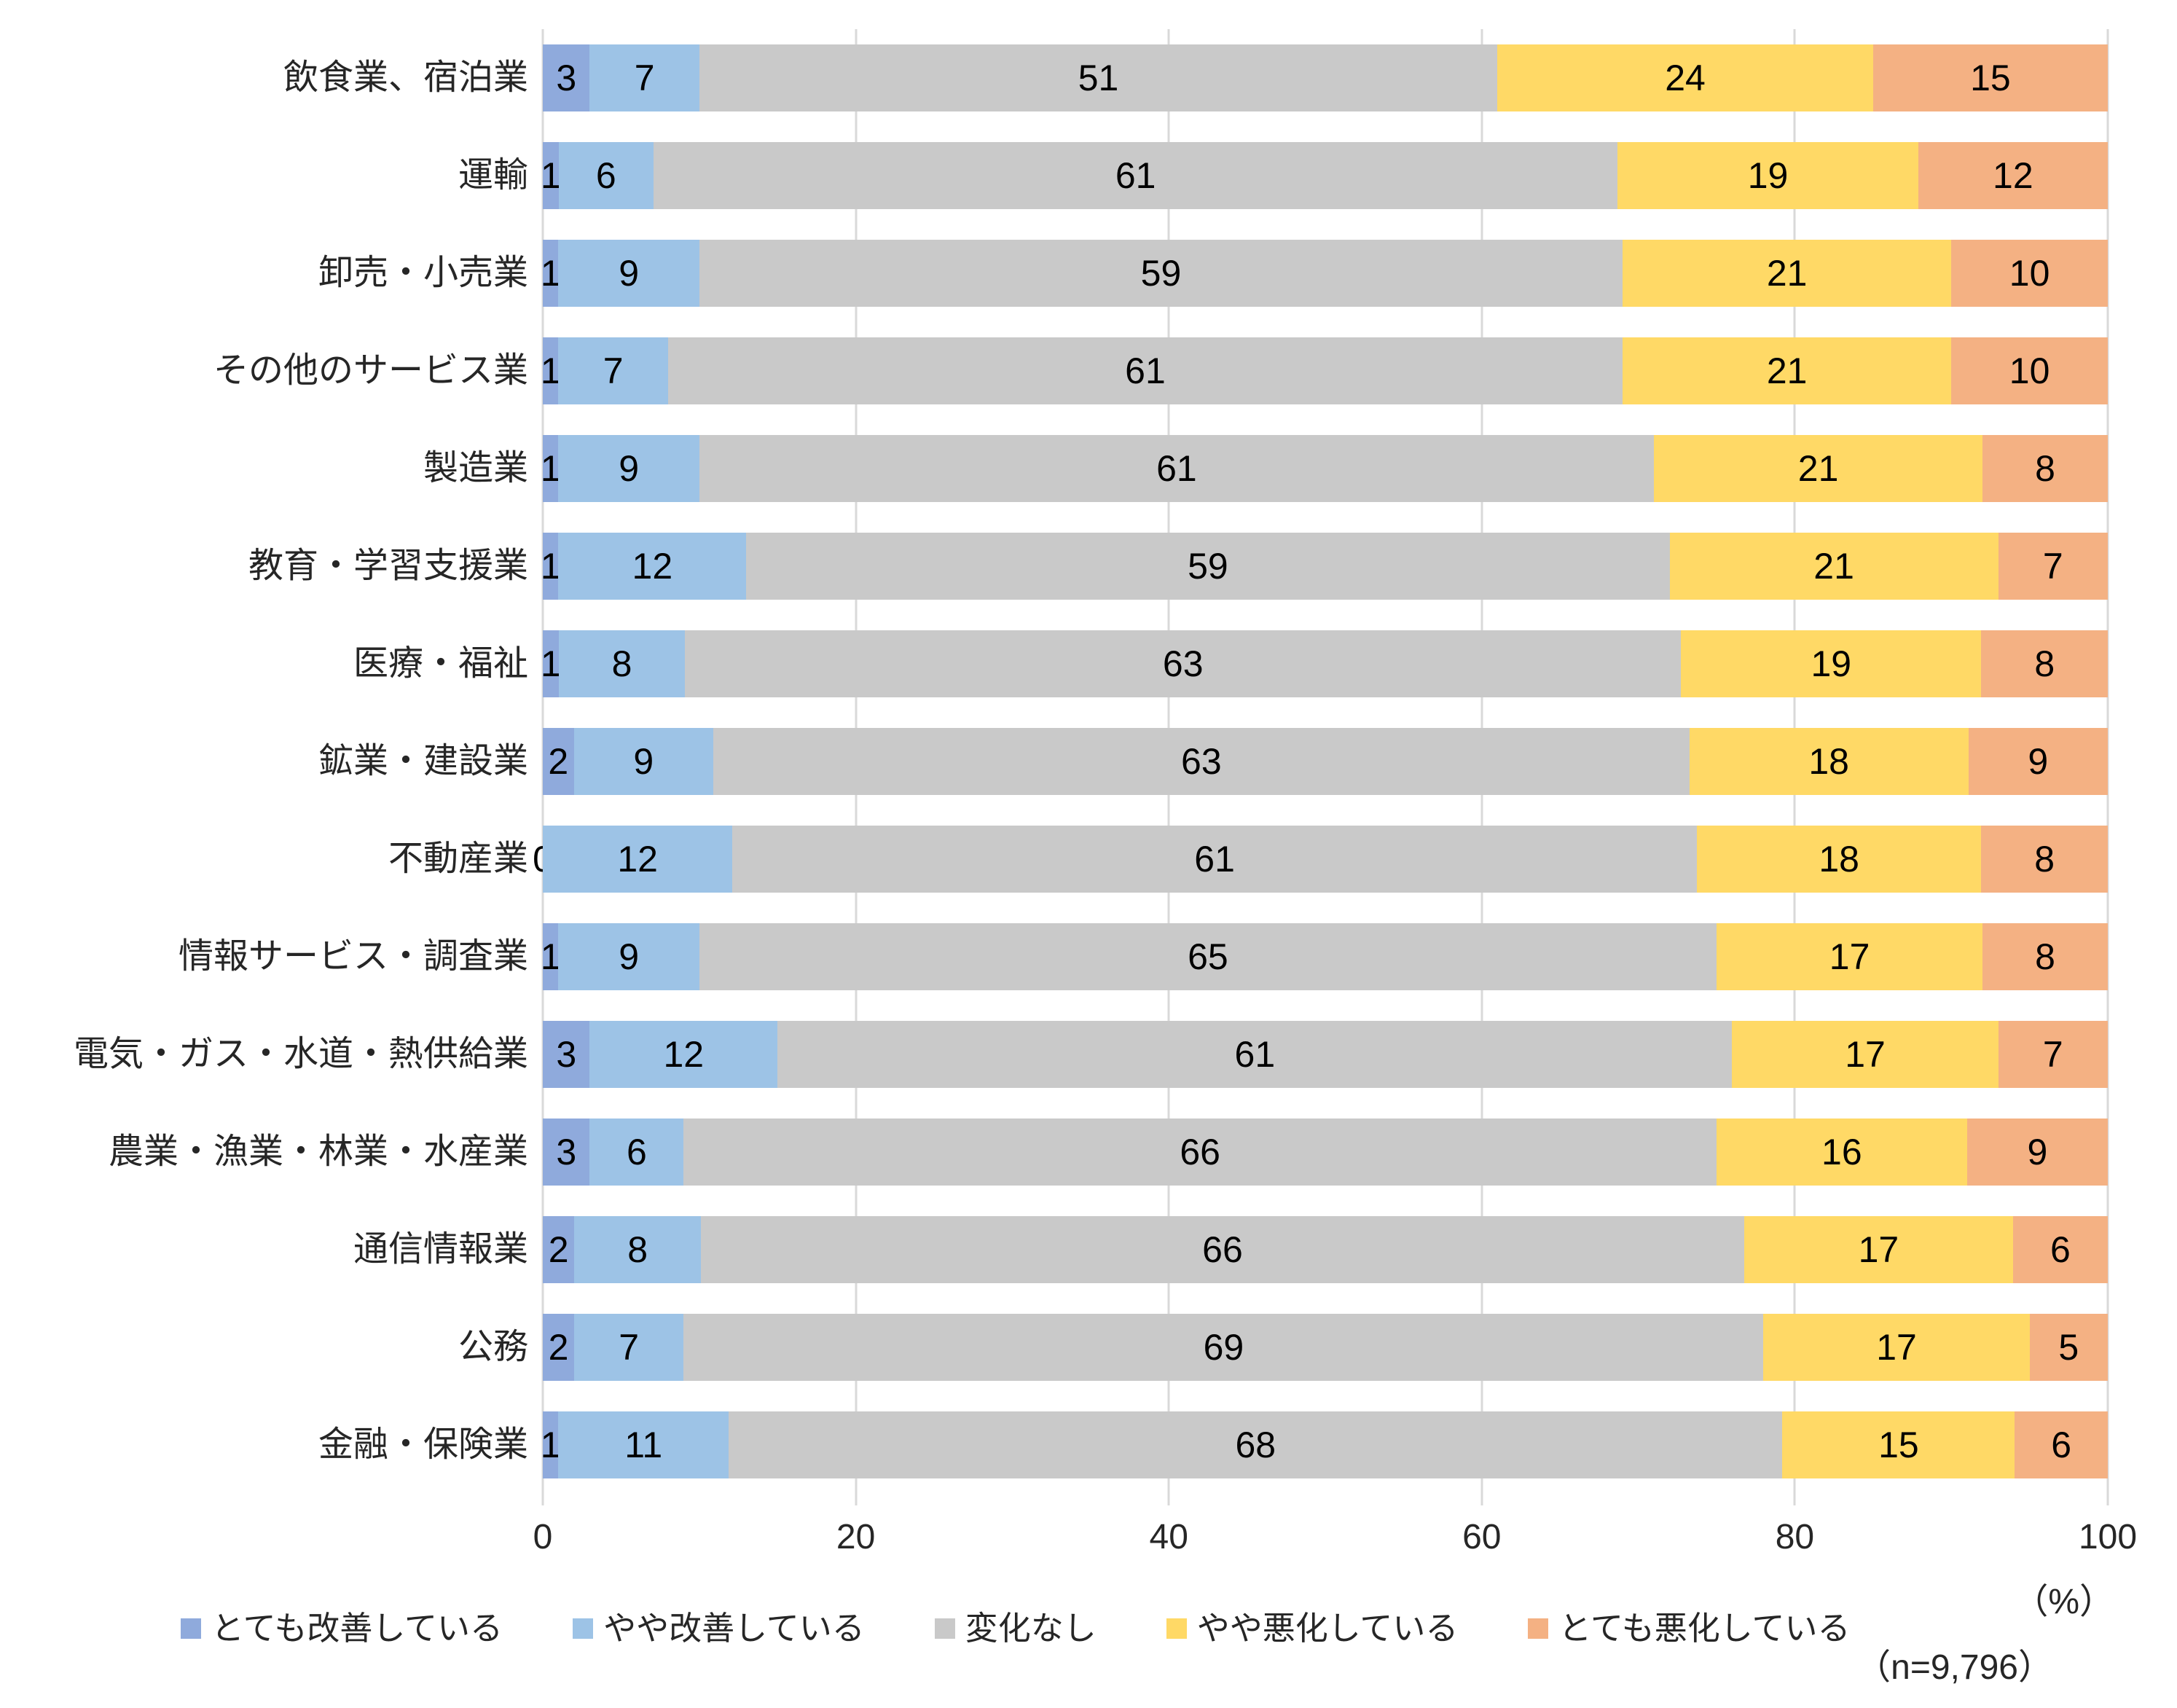  I want to click on bar-segment-series-1: 3, so click(566, 1152).